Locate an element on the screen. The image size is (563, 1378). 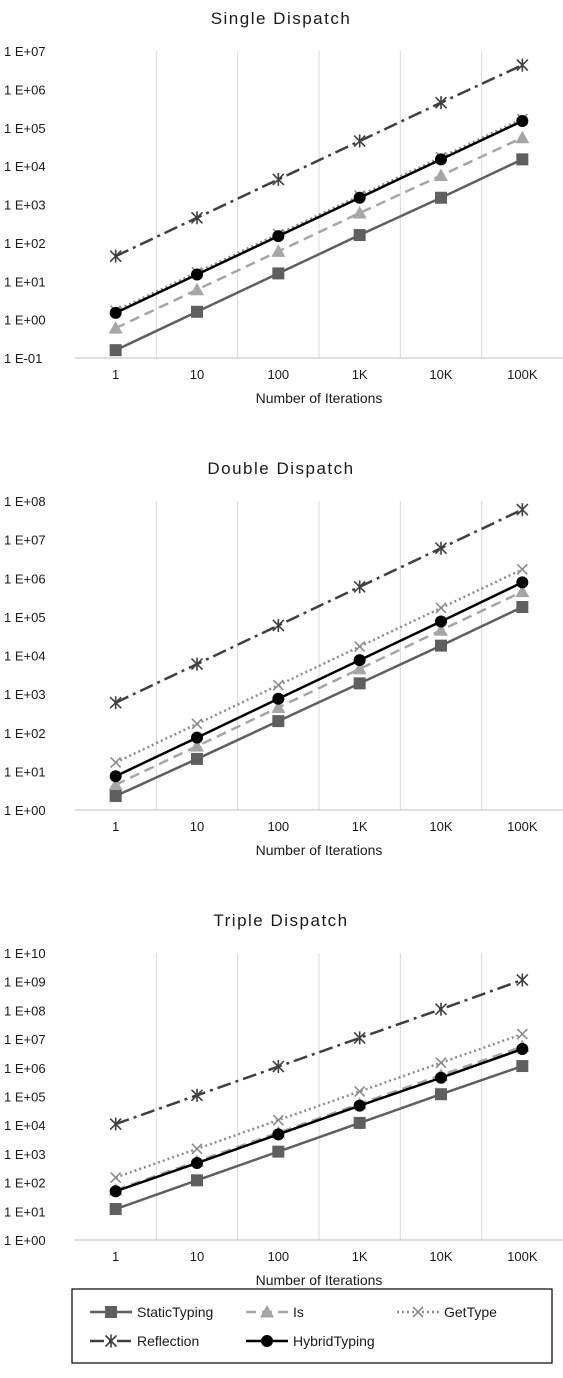
legend-item-hybrid-typing: HybridTyping is located at coordinates (310, 1341).